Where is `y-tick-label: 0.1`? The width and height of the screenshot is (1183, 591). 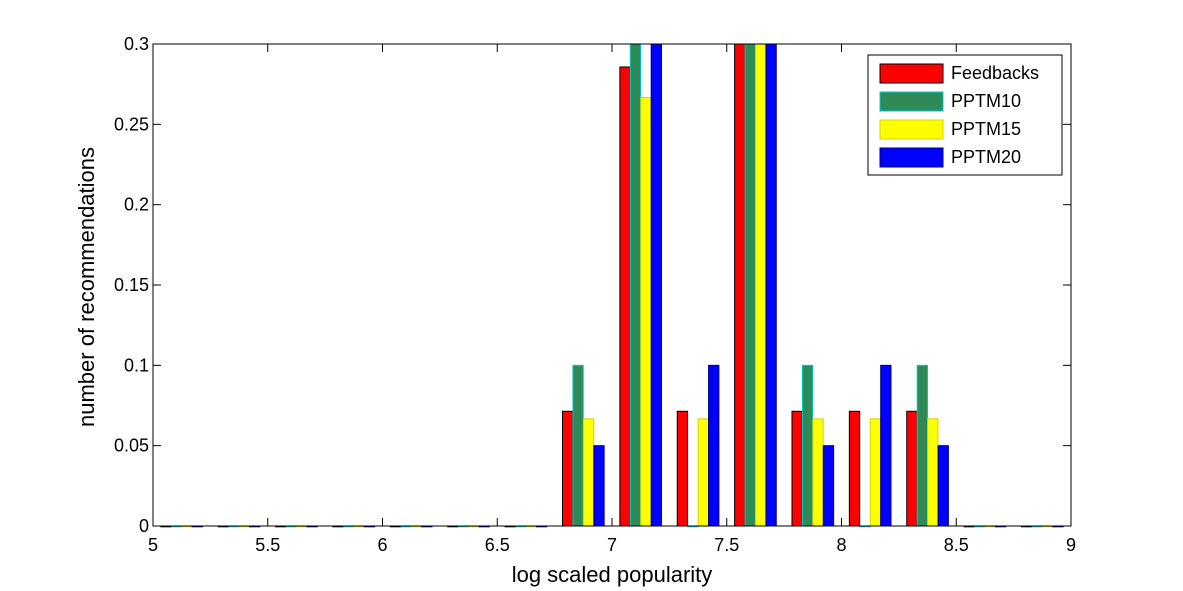
y-tick-label: 0.1 is located at coordinates (136, 365).